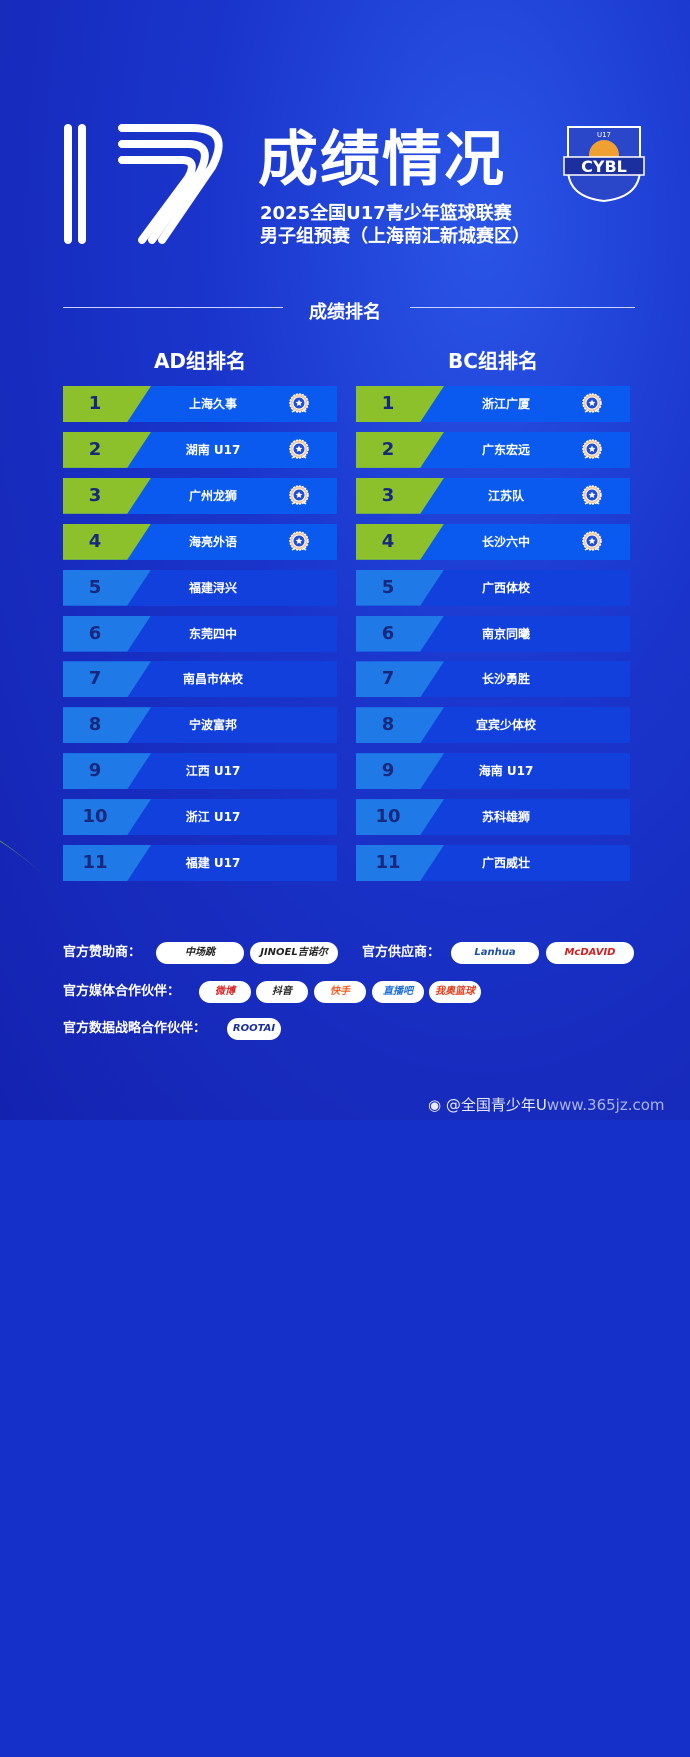 This screenshot has height=1757, width=690. Describe the element at coordinates (455, 992) in the screenshot. I see `media-logo-5: 我奥篮球` at that location.